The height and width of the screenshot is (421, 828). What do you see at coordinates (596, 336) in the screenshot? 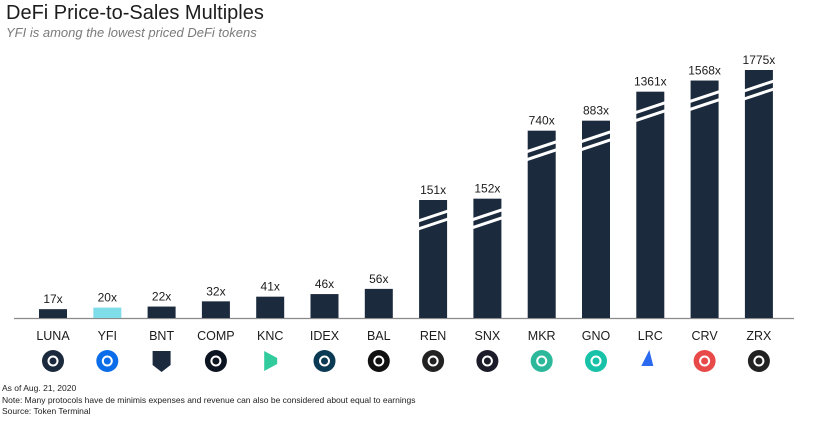
I see `tick-label-gno: GNO` at bounding box center [596, 336].